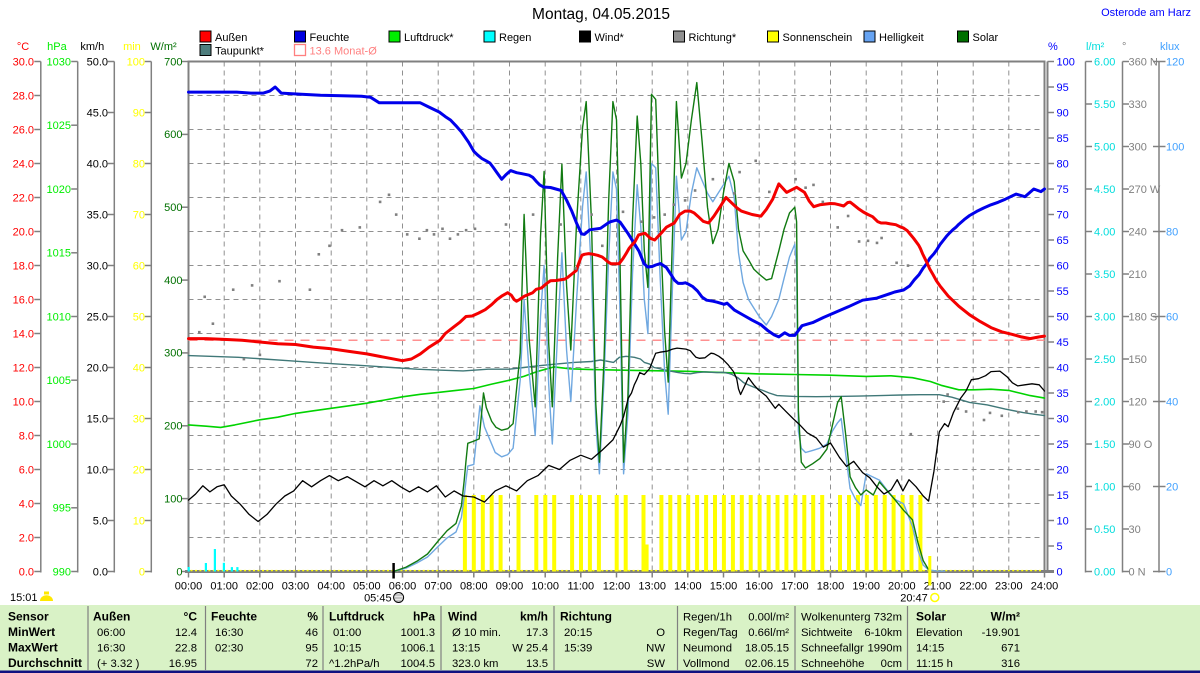  I want to click on svg-text: 200, so click(173, 427).